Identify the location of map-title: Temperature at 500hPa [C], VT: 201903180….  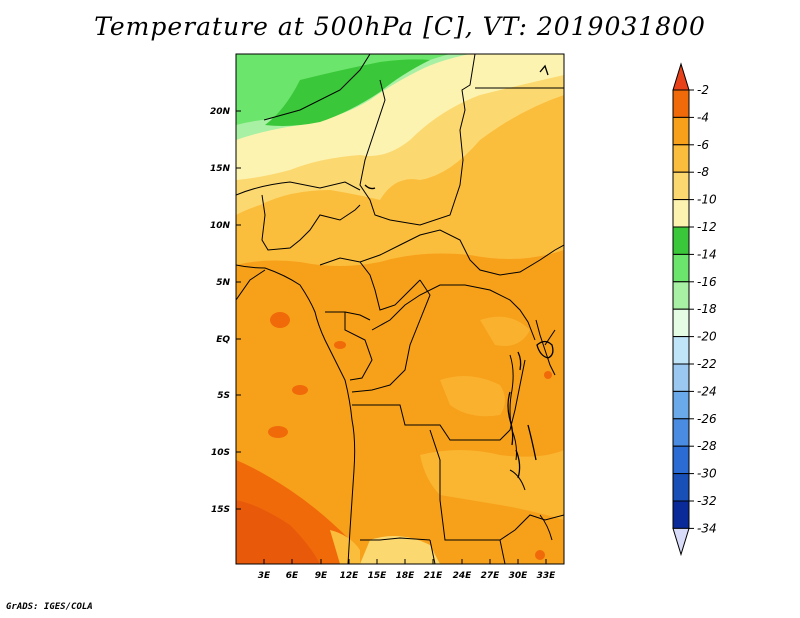
(400, 26).